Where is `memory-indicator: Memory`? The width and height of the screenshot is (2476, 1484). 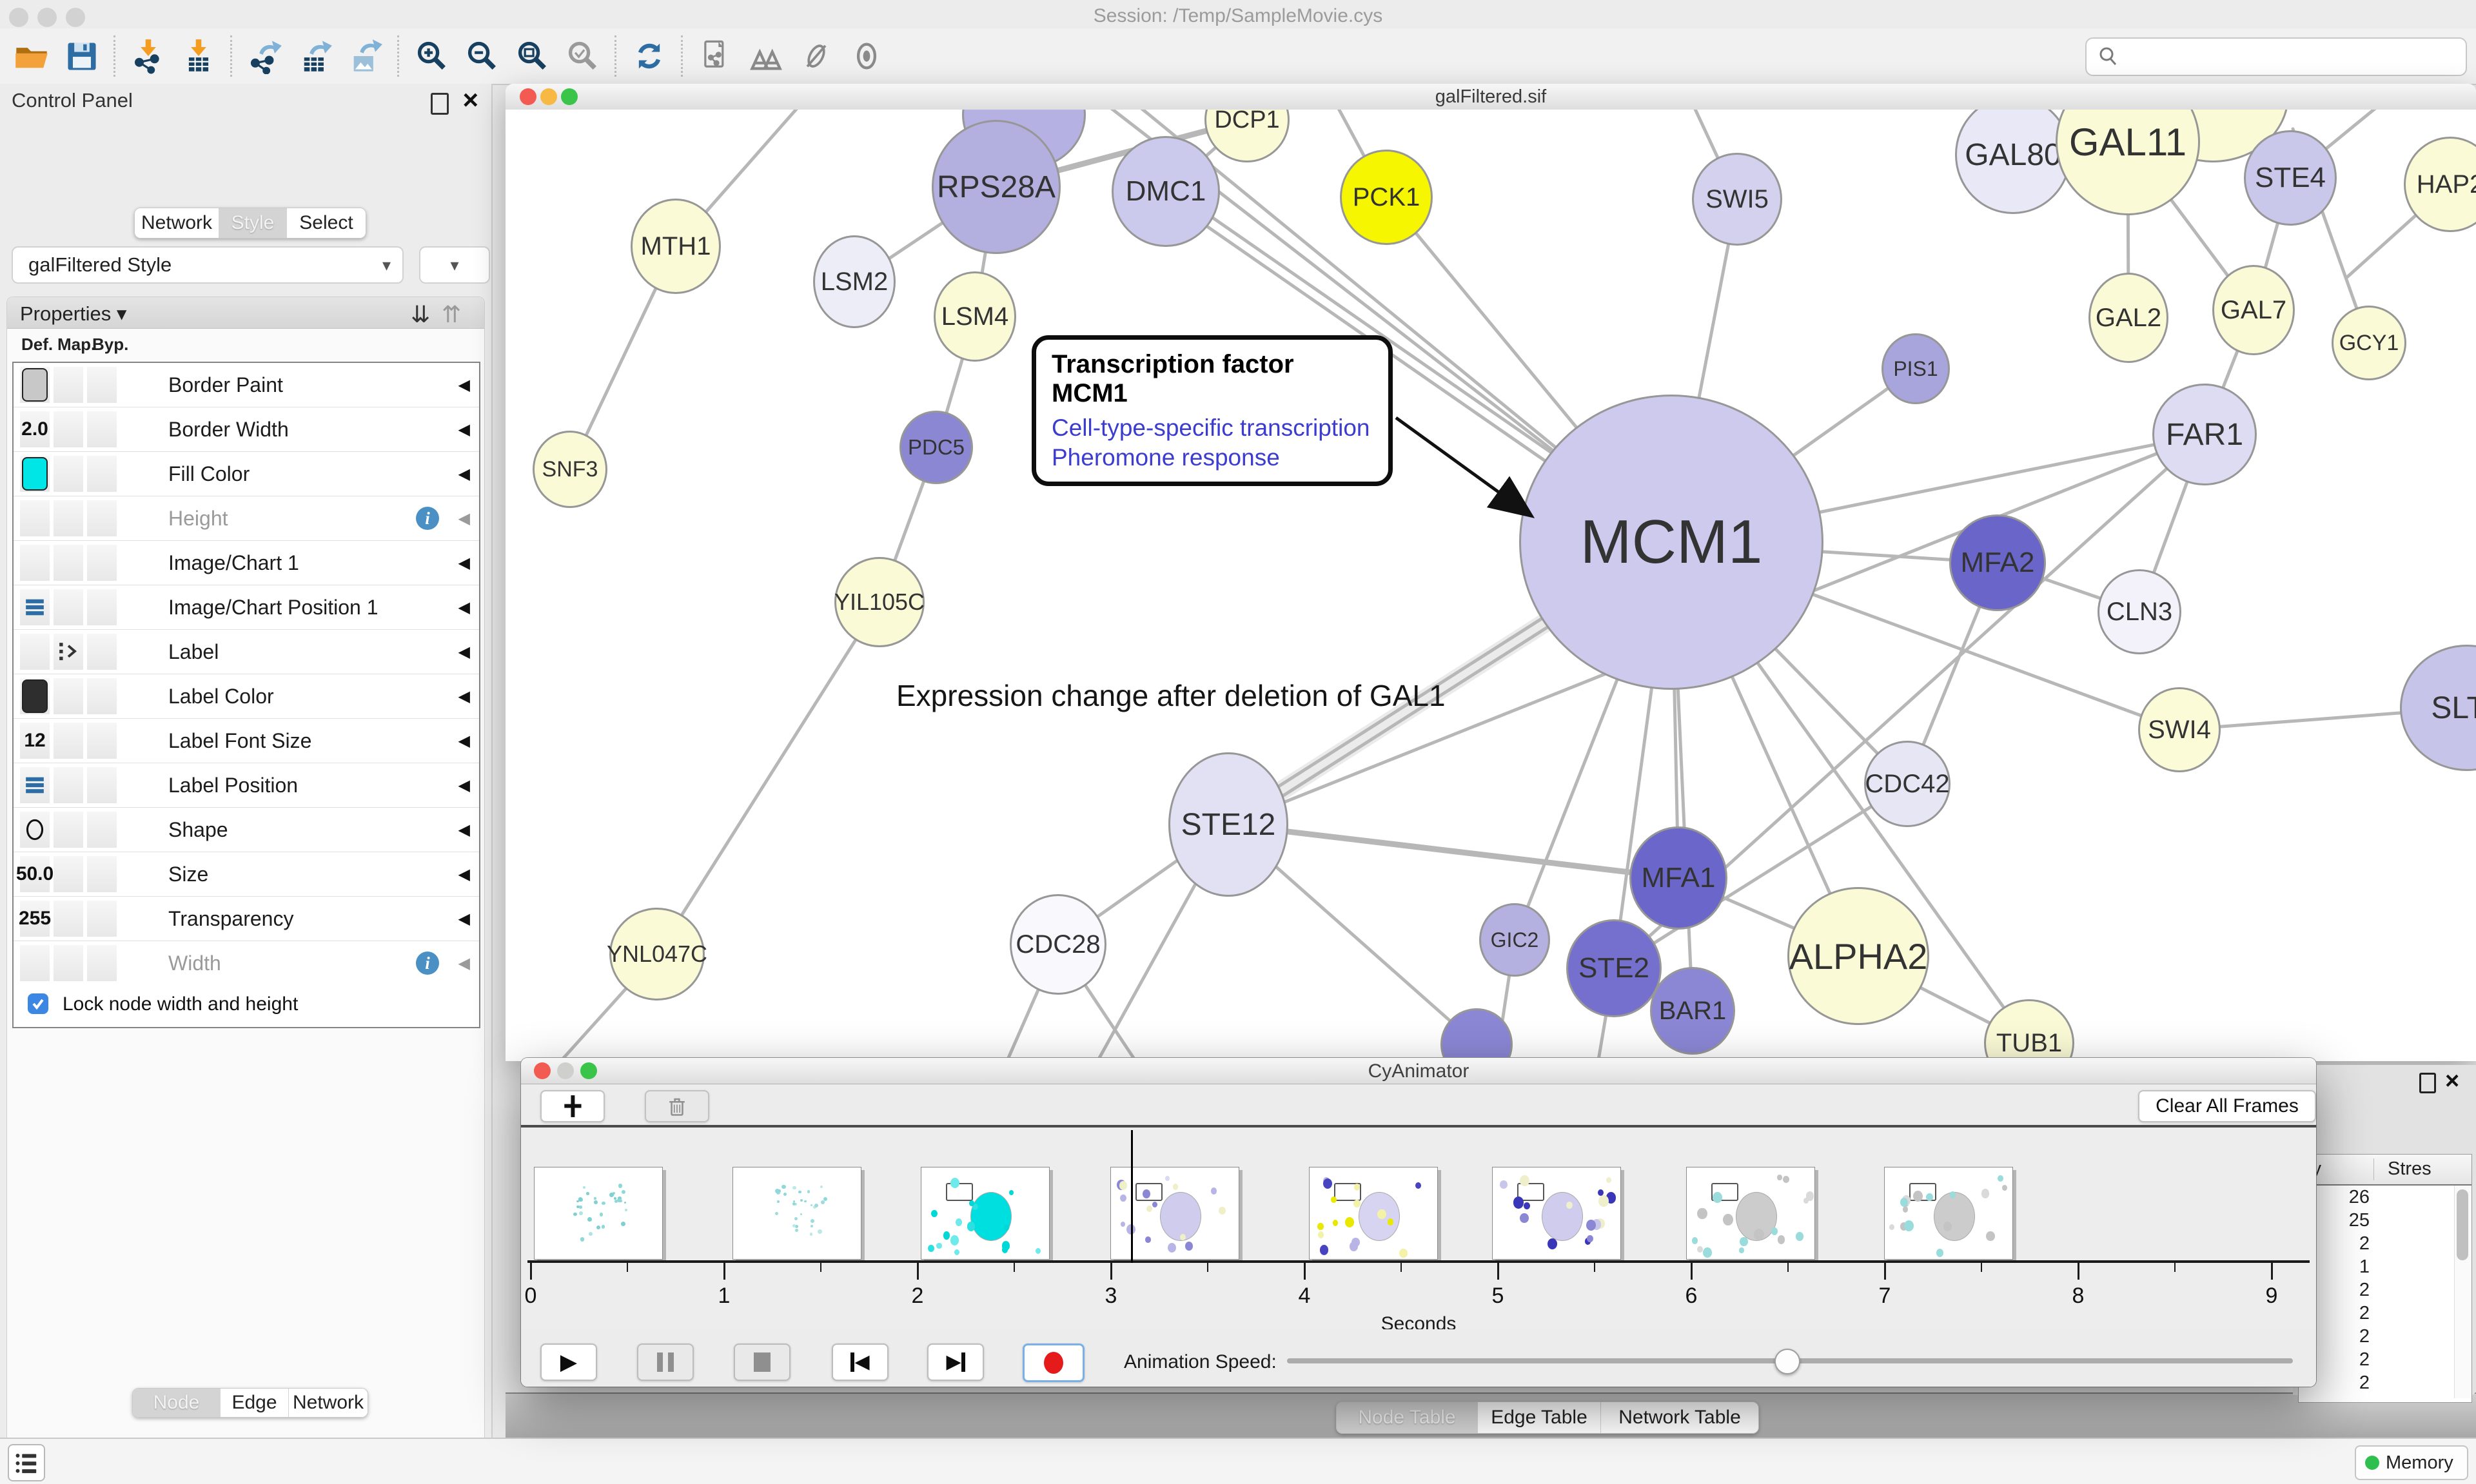
memory-indicator: Memory is located at coordinates (2411, 1462).